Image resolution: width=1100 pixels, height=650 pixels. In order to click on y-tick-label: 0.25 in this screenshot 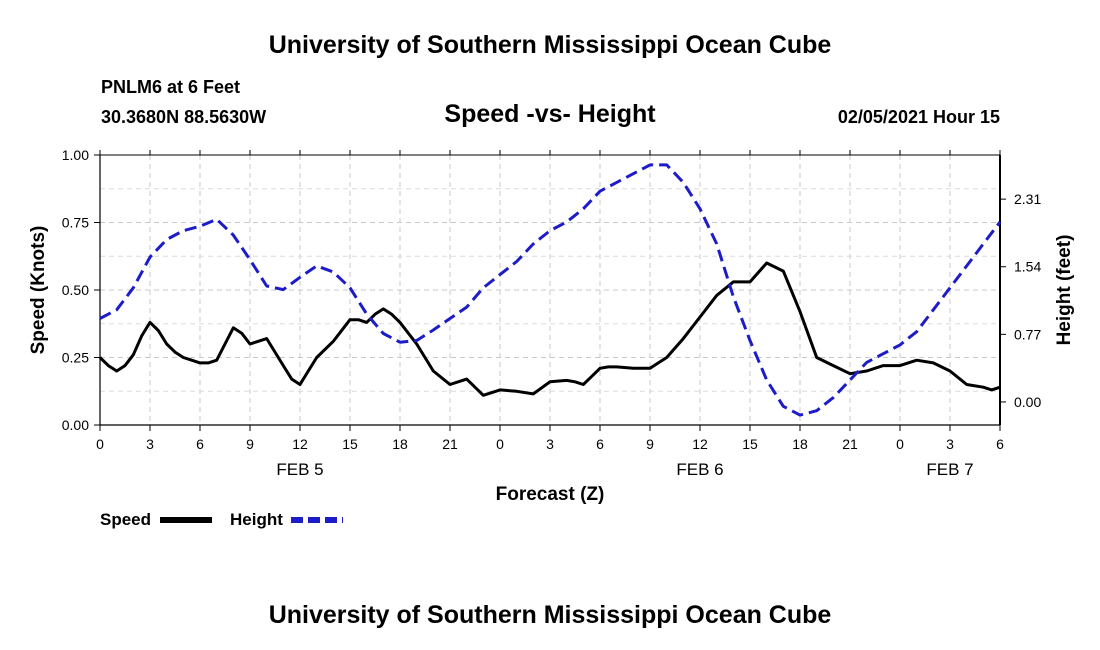, I will do `click(75, 358)`.